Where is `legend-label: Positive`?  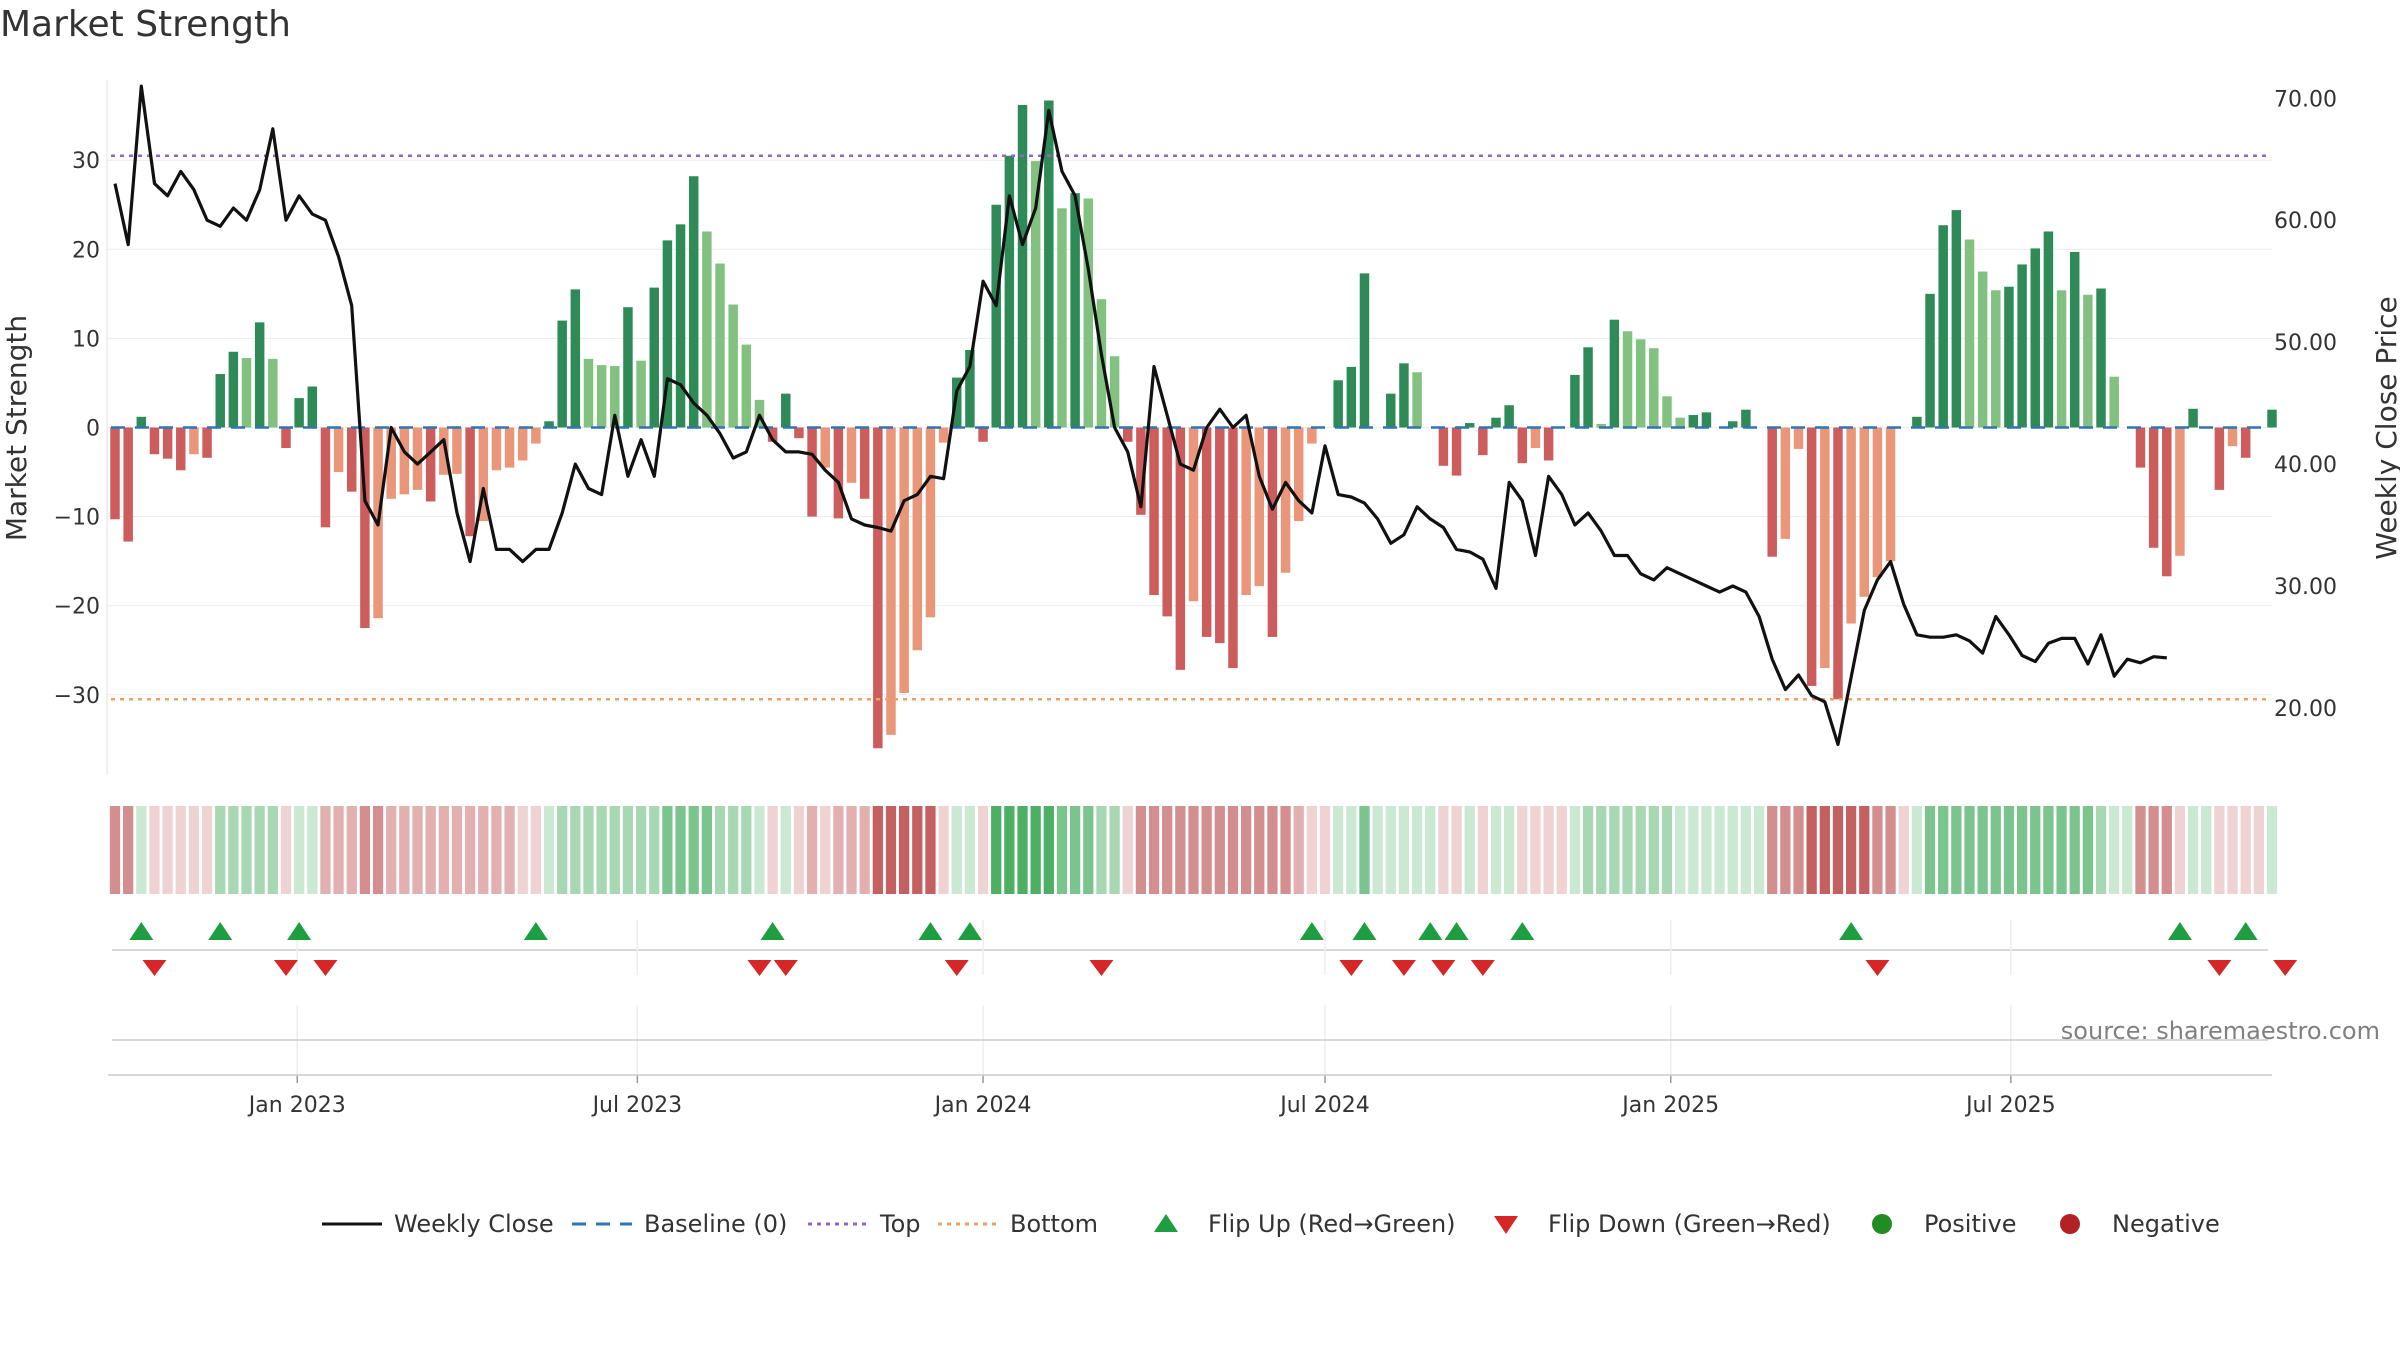
legend-label: Positive is located at coordinates (1970, 1224).